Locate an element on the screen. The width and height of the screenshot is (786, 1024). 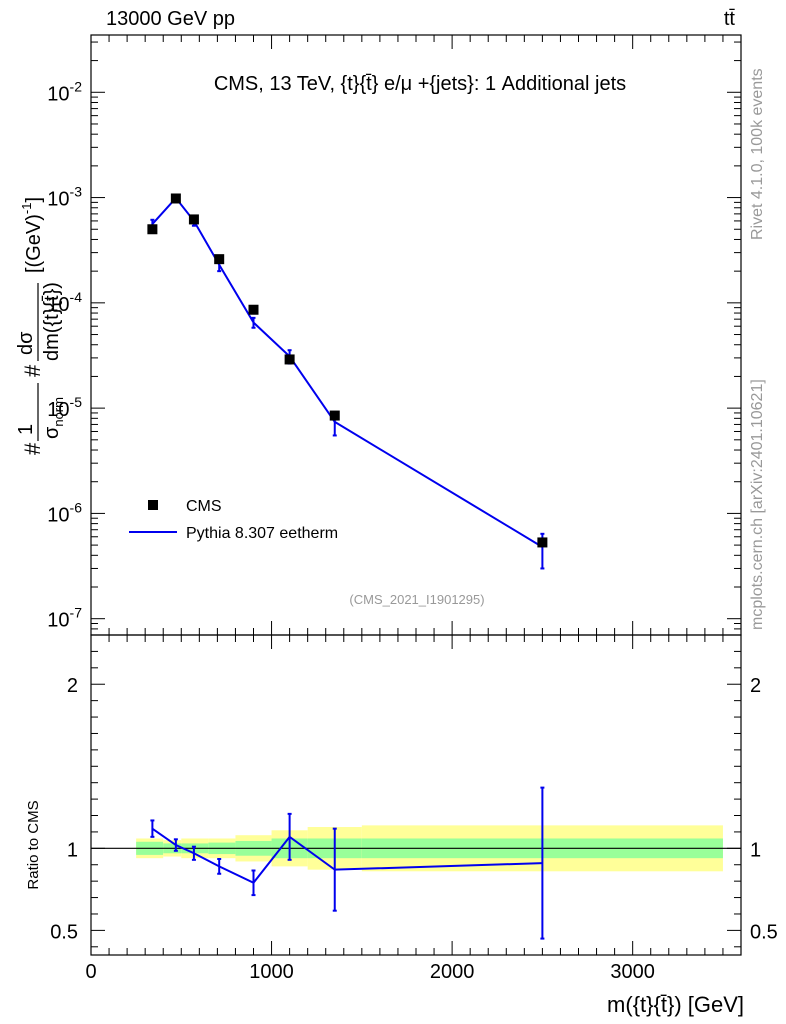
x-tick-label: 0 is located at coordinates (90, 972).